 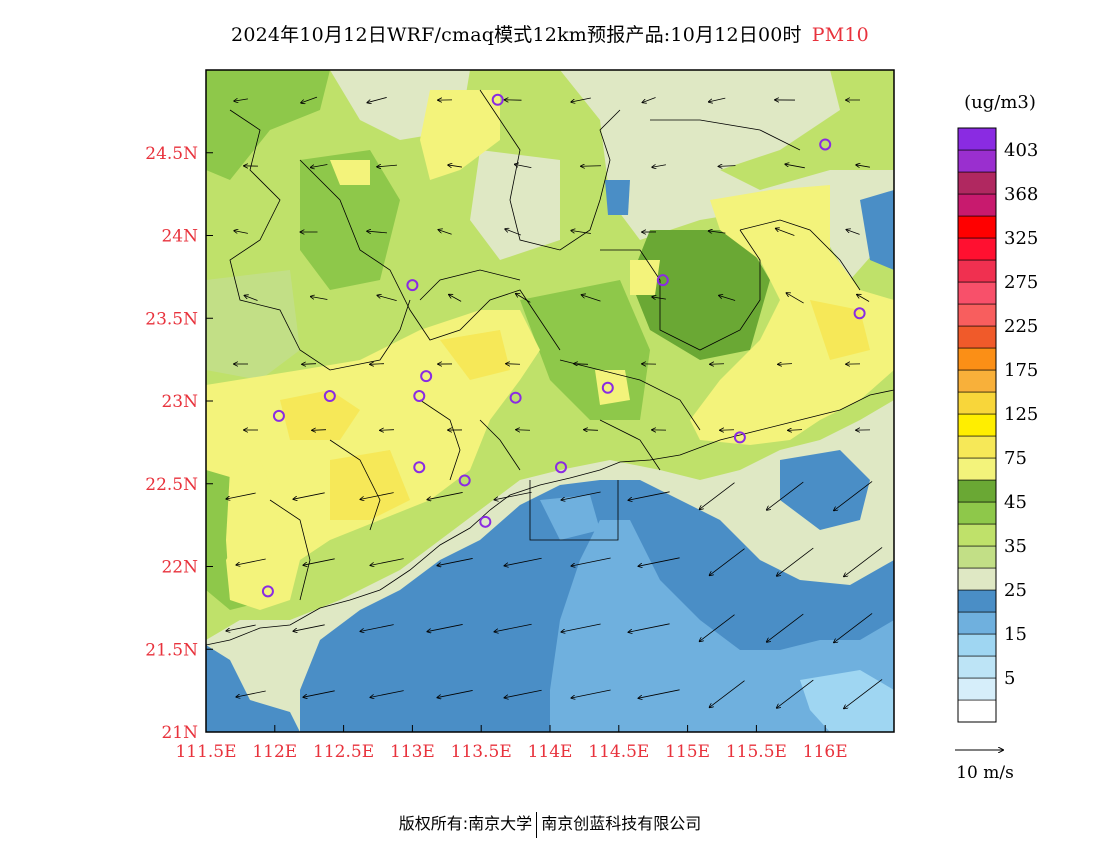 I want to click on colorbar-label: 5, so click(x=1009, y=678).